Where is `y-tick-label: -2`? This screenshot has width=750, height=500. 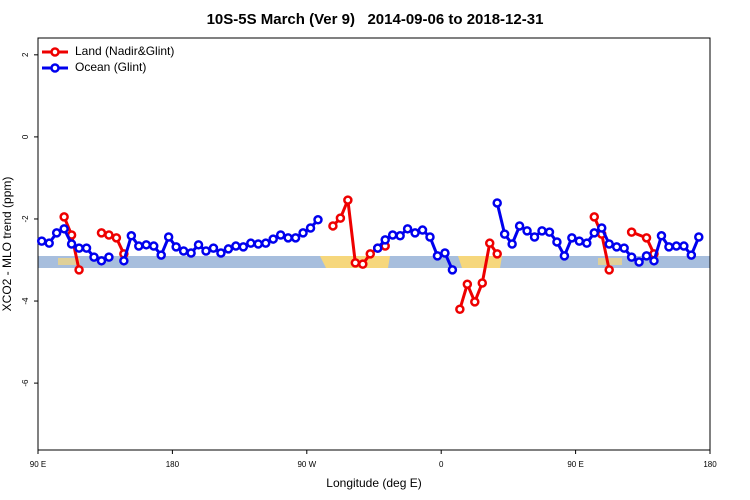
y-tick-label: -2 is located at coordinates (25, 219).